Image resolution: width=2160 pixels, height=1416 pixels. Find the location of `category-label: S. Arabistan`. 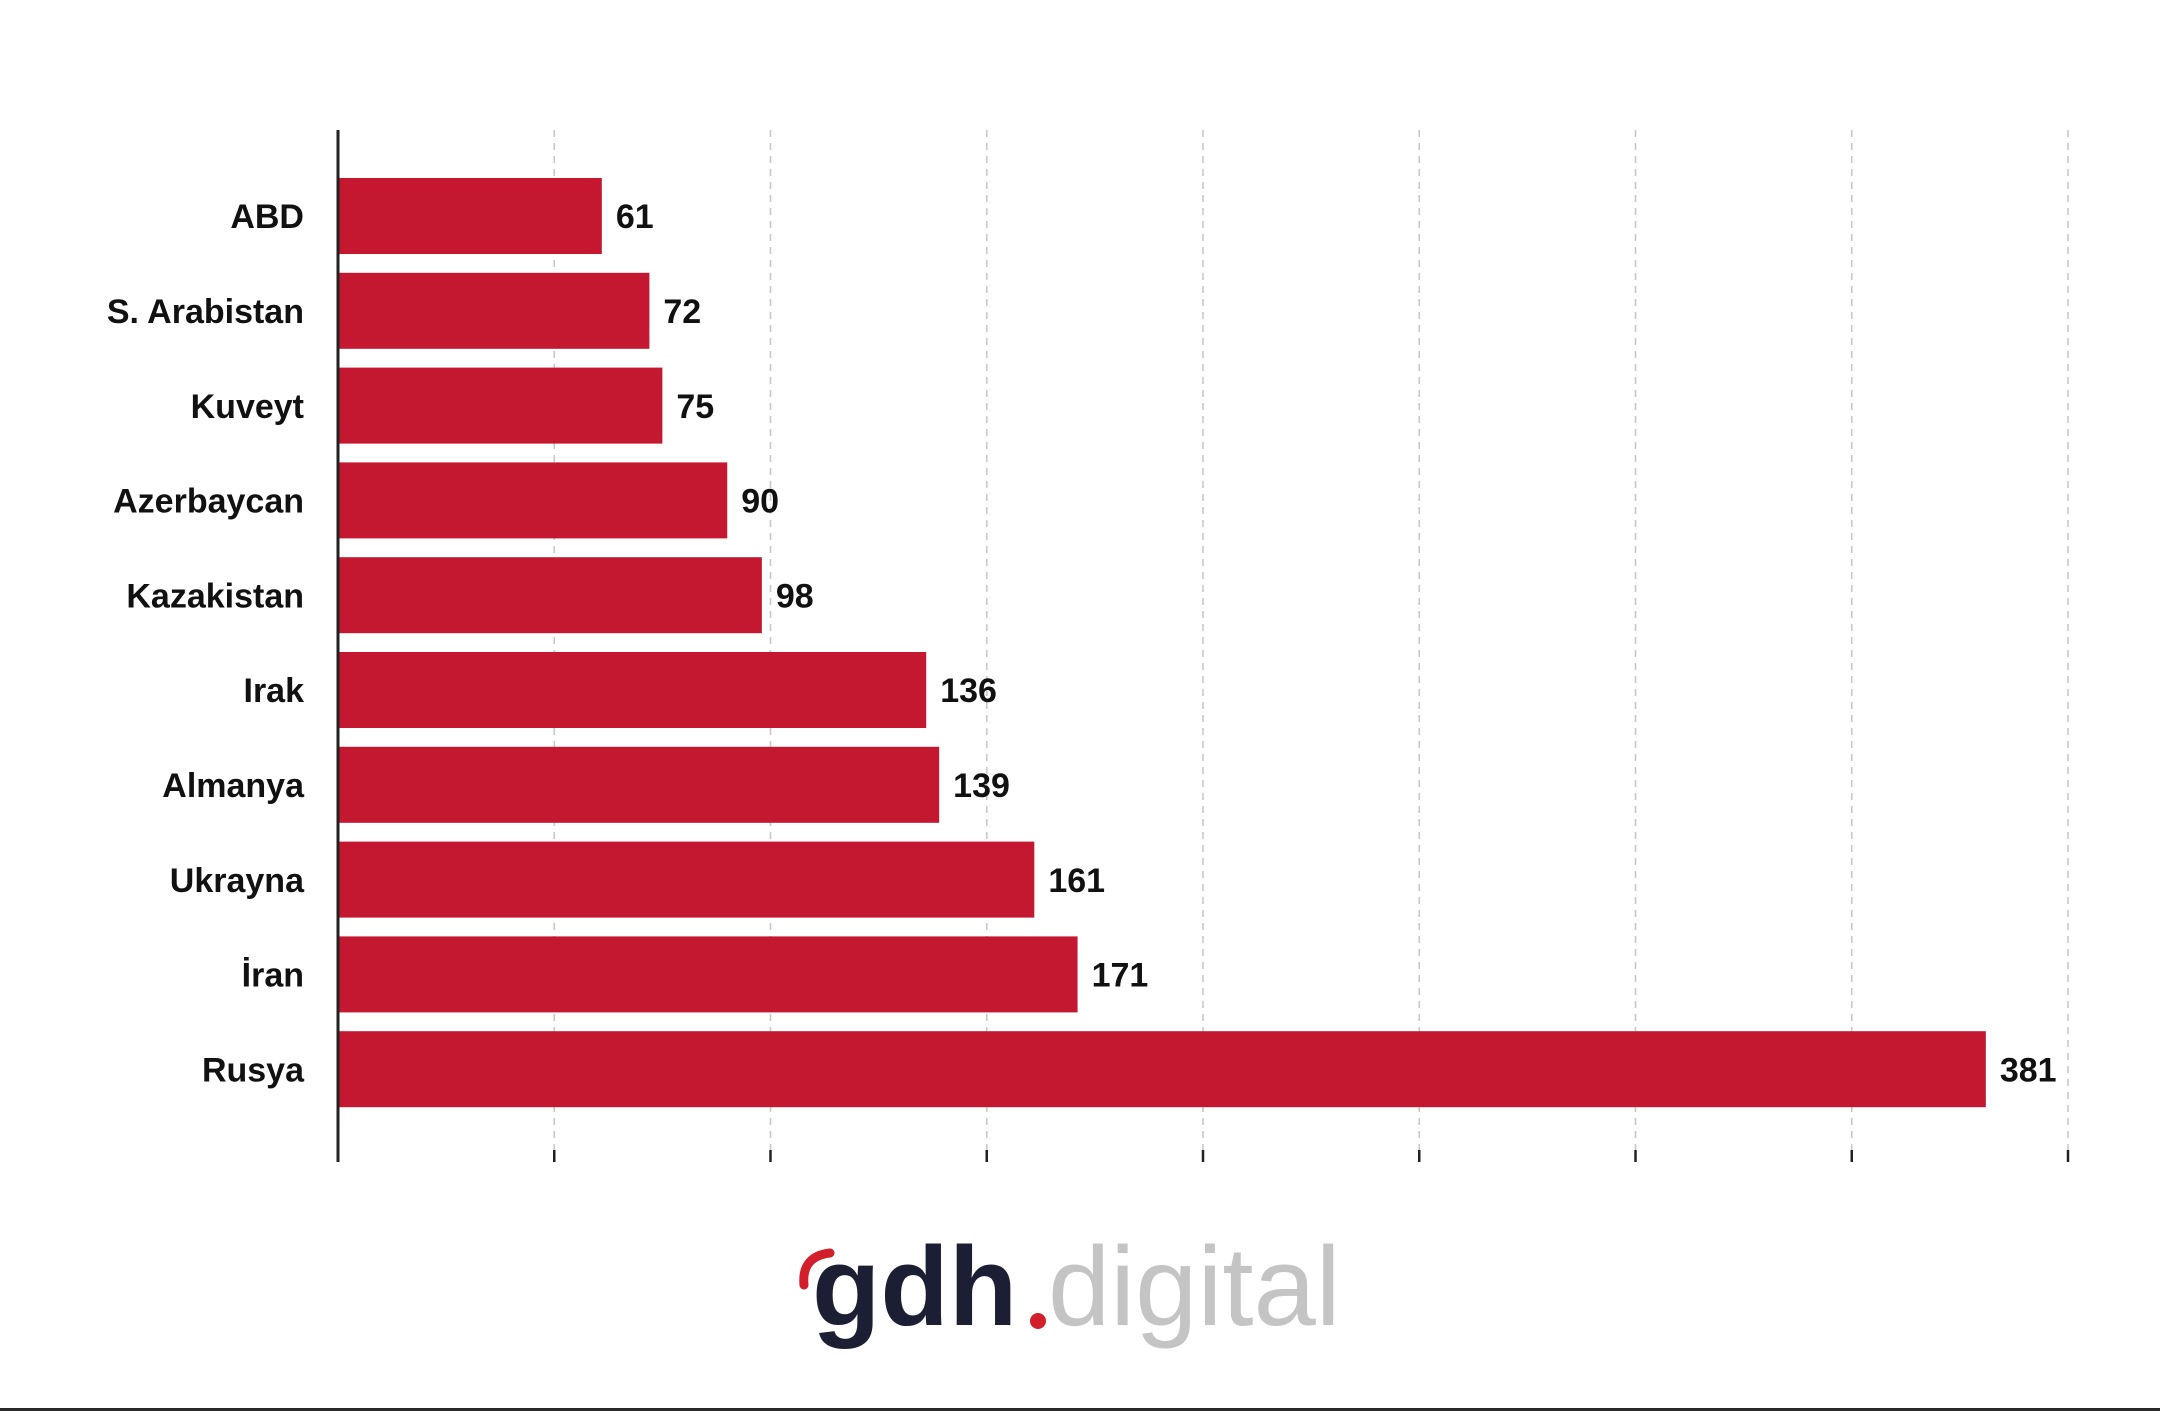

category-label: S. Arabistan is located at coordinates (205, 312).